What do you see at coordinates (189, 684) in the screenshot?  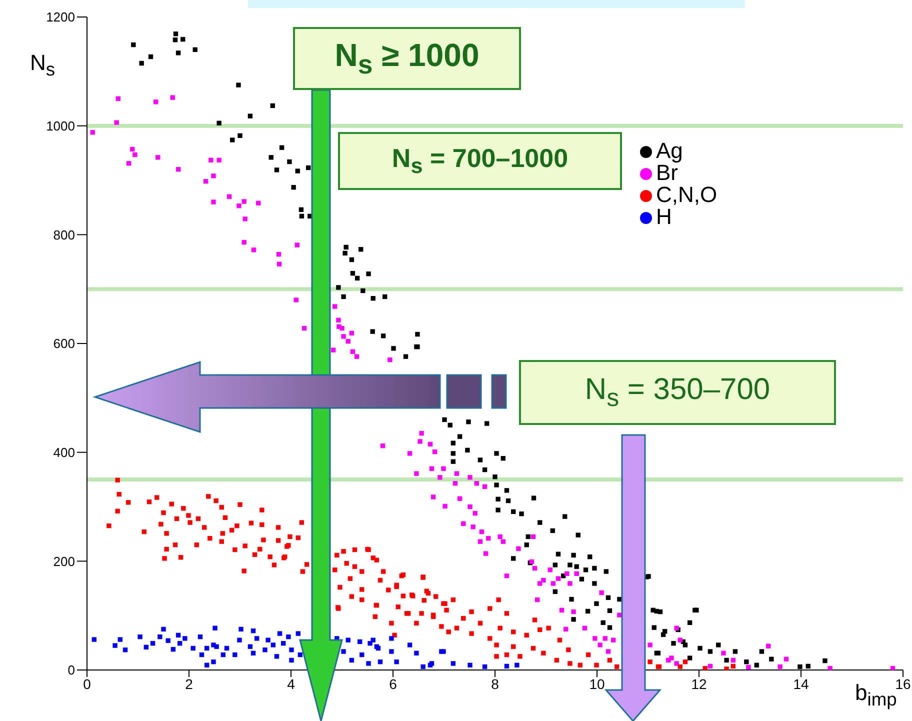 I see `x-tick-label: 2` at bounding box center [189, 684].